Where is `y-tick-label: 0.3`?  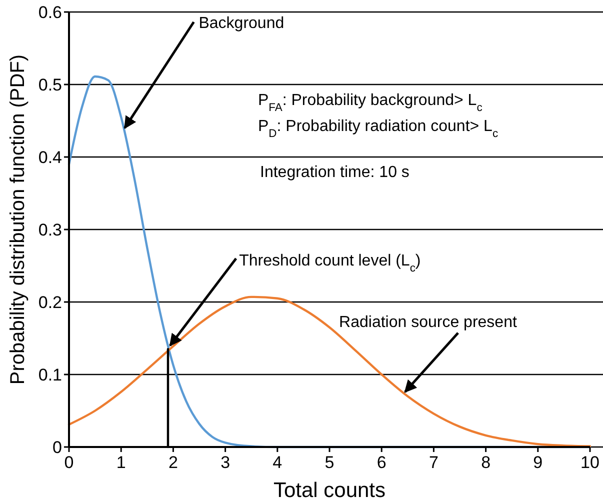 y-tick-label: 0.3 is located at coordinates (50, 230).